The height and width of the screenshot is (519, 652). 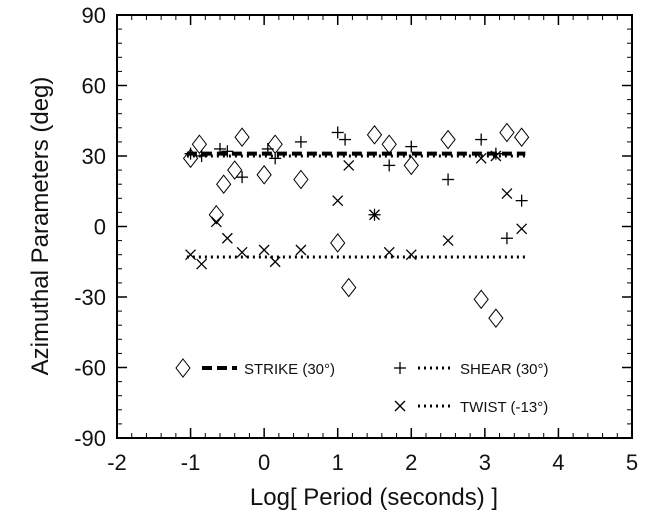 What do you see at coordinates (264, 462) in the screenshot?
I see `x-tick-label: 0` at bounding box center [264, 462].